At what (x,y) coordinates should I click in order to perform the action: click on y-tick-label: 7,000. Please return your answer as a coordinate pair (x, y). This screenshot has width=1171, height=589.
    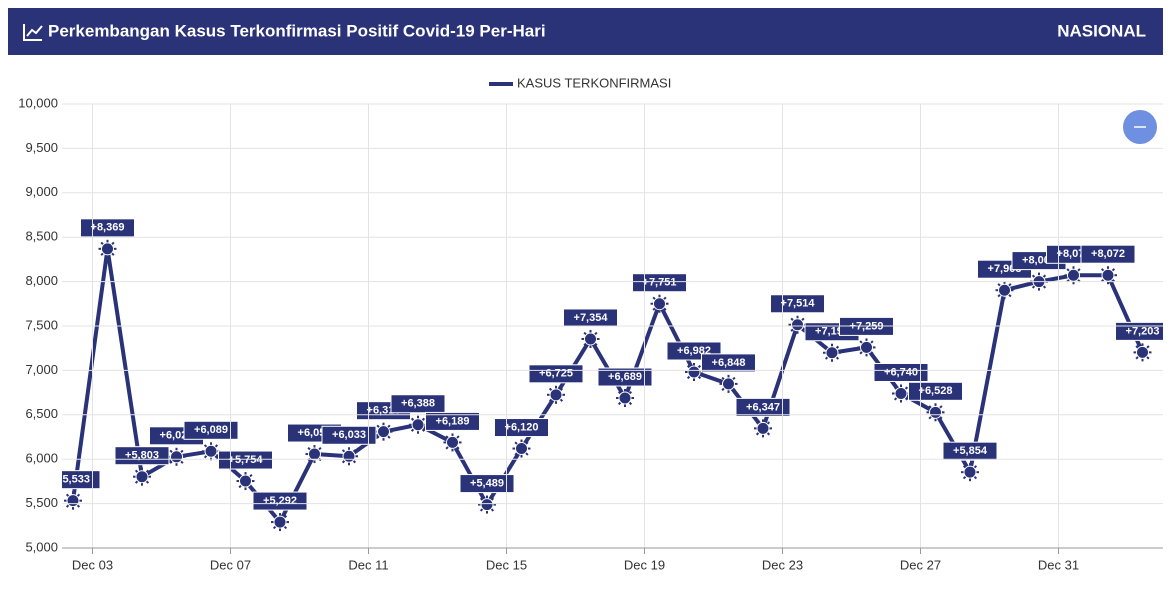
    Looking at the image, I should click on (41, 369).